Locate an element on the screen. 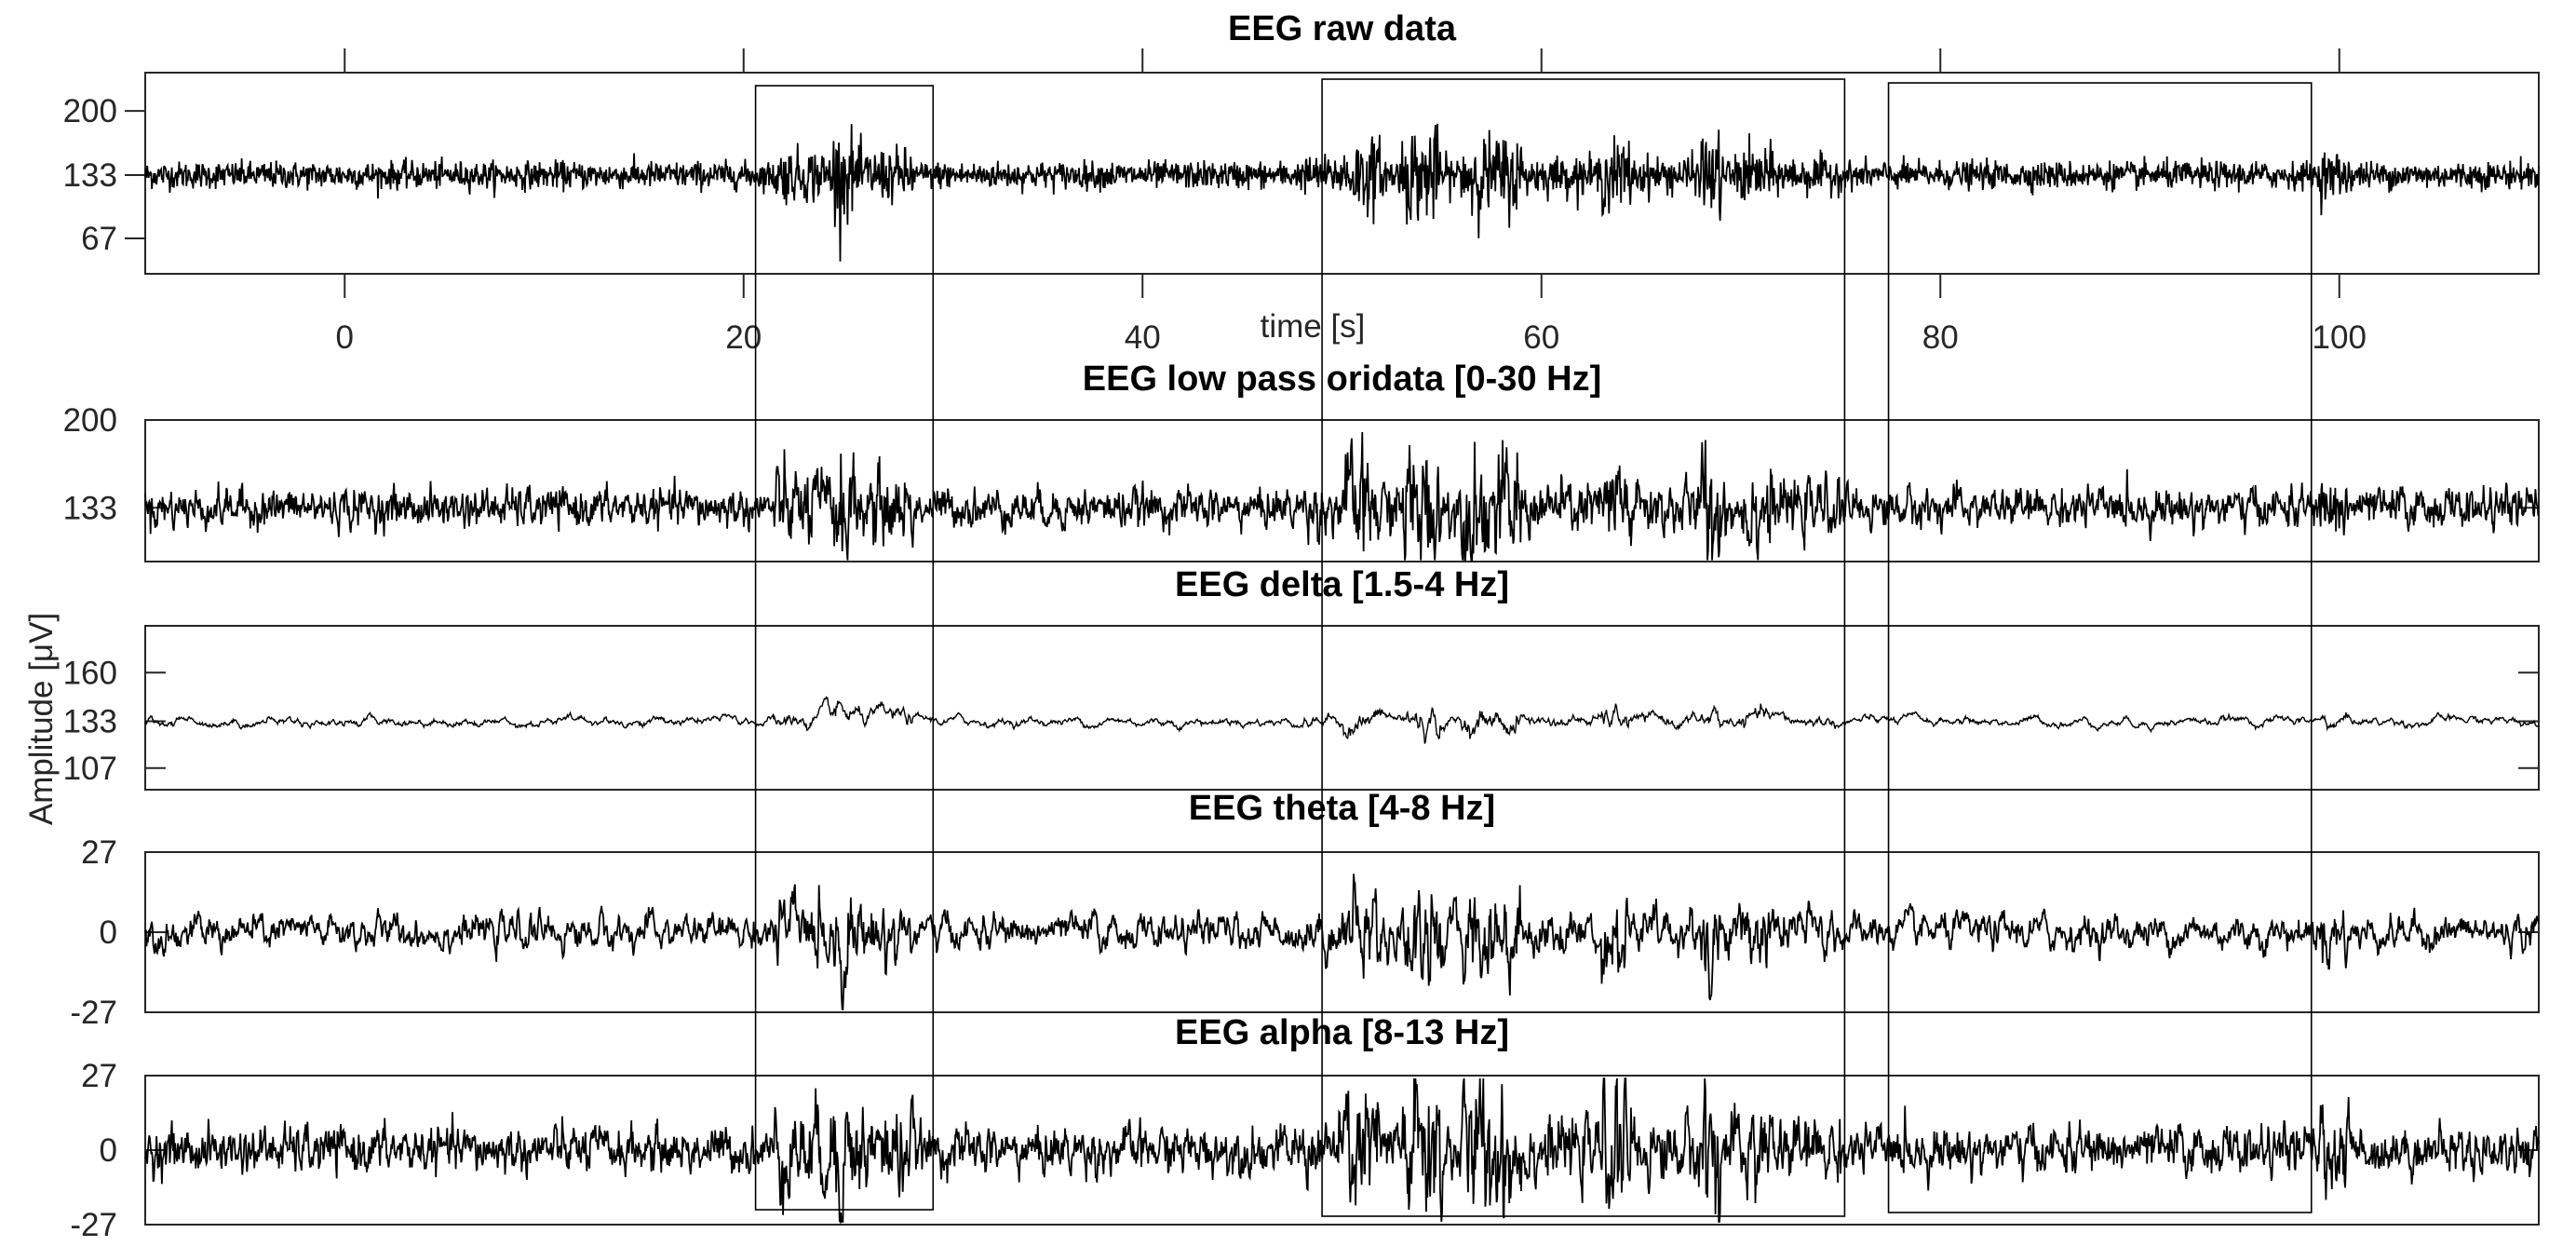 Image resolution: width=2576 pixels, height=1260 pixels. x-tick-label: 60 is located at coordinates (1541, 337).